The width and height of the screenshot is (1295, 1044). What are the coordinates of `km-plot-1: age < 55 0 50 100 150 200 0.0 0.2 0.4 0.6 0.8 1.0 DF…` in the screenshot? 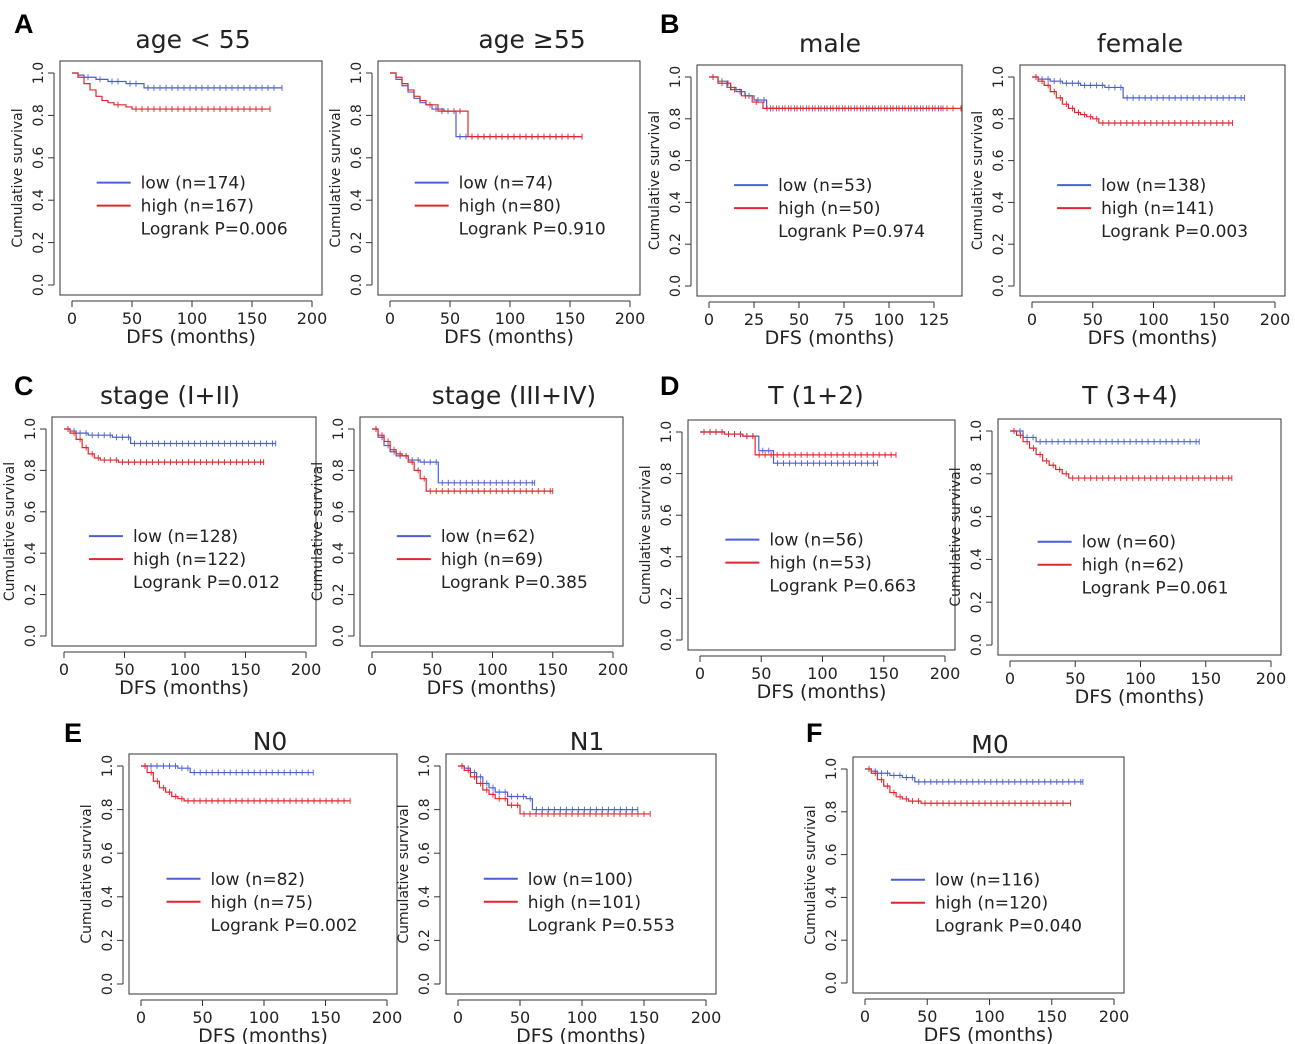 It's located at (168, 186).